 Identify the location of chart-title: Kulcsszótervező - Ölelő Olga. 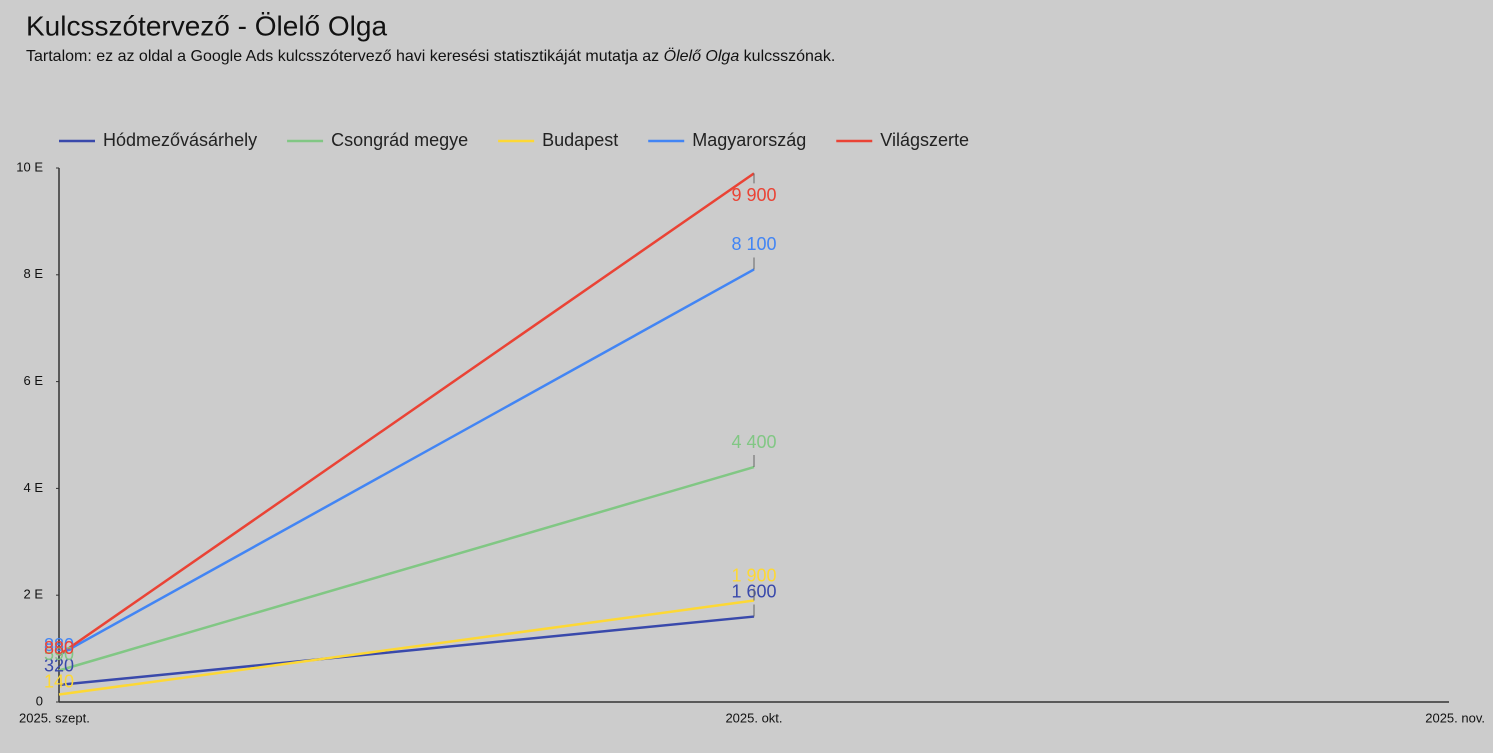
(206, 25).